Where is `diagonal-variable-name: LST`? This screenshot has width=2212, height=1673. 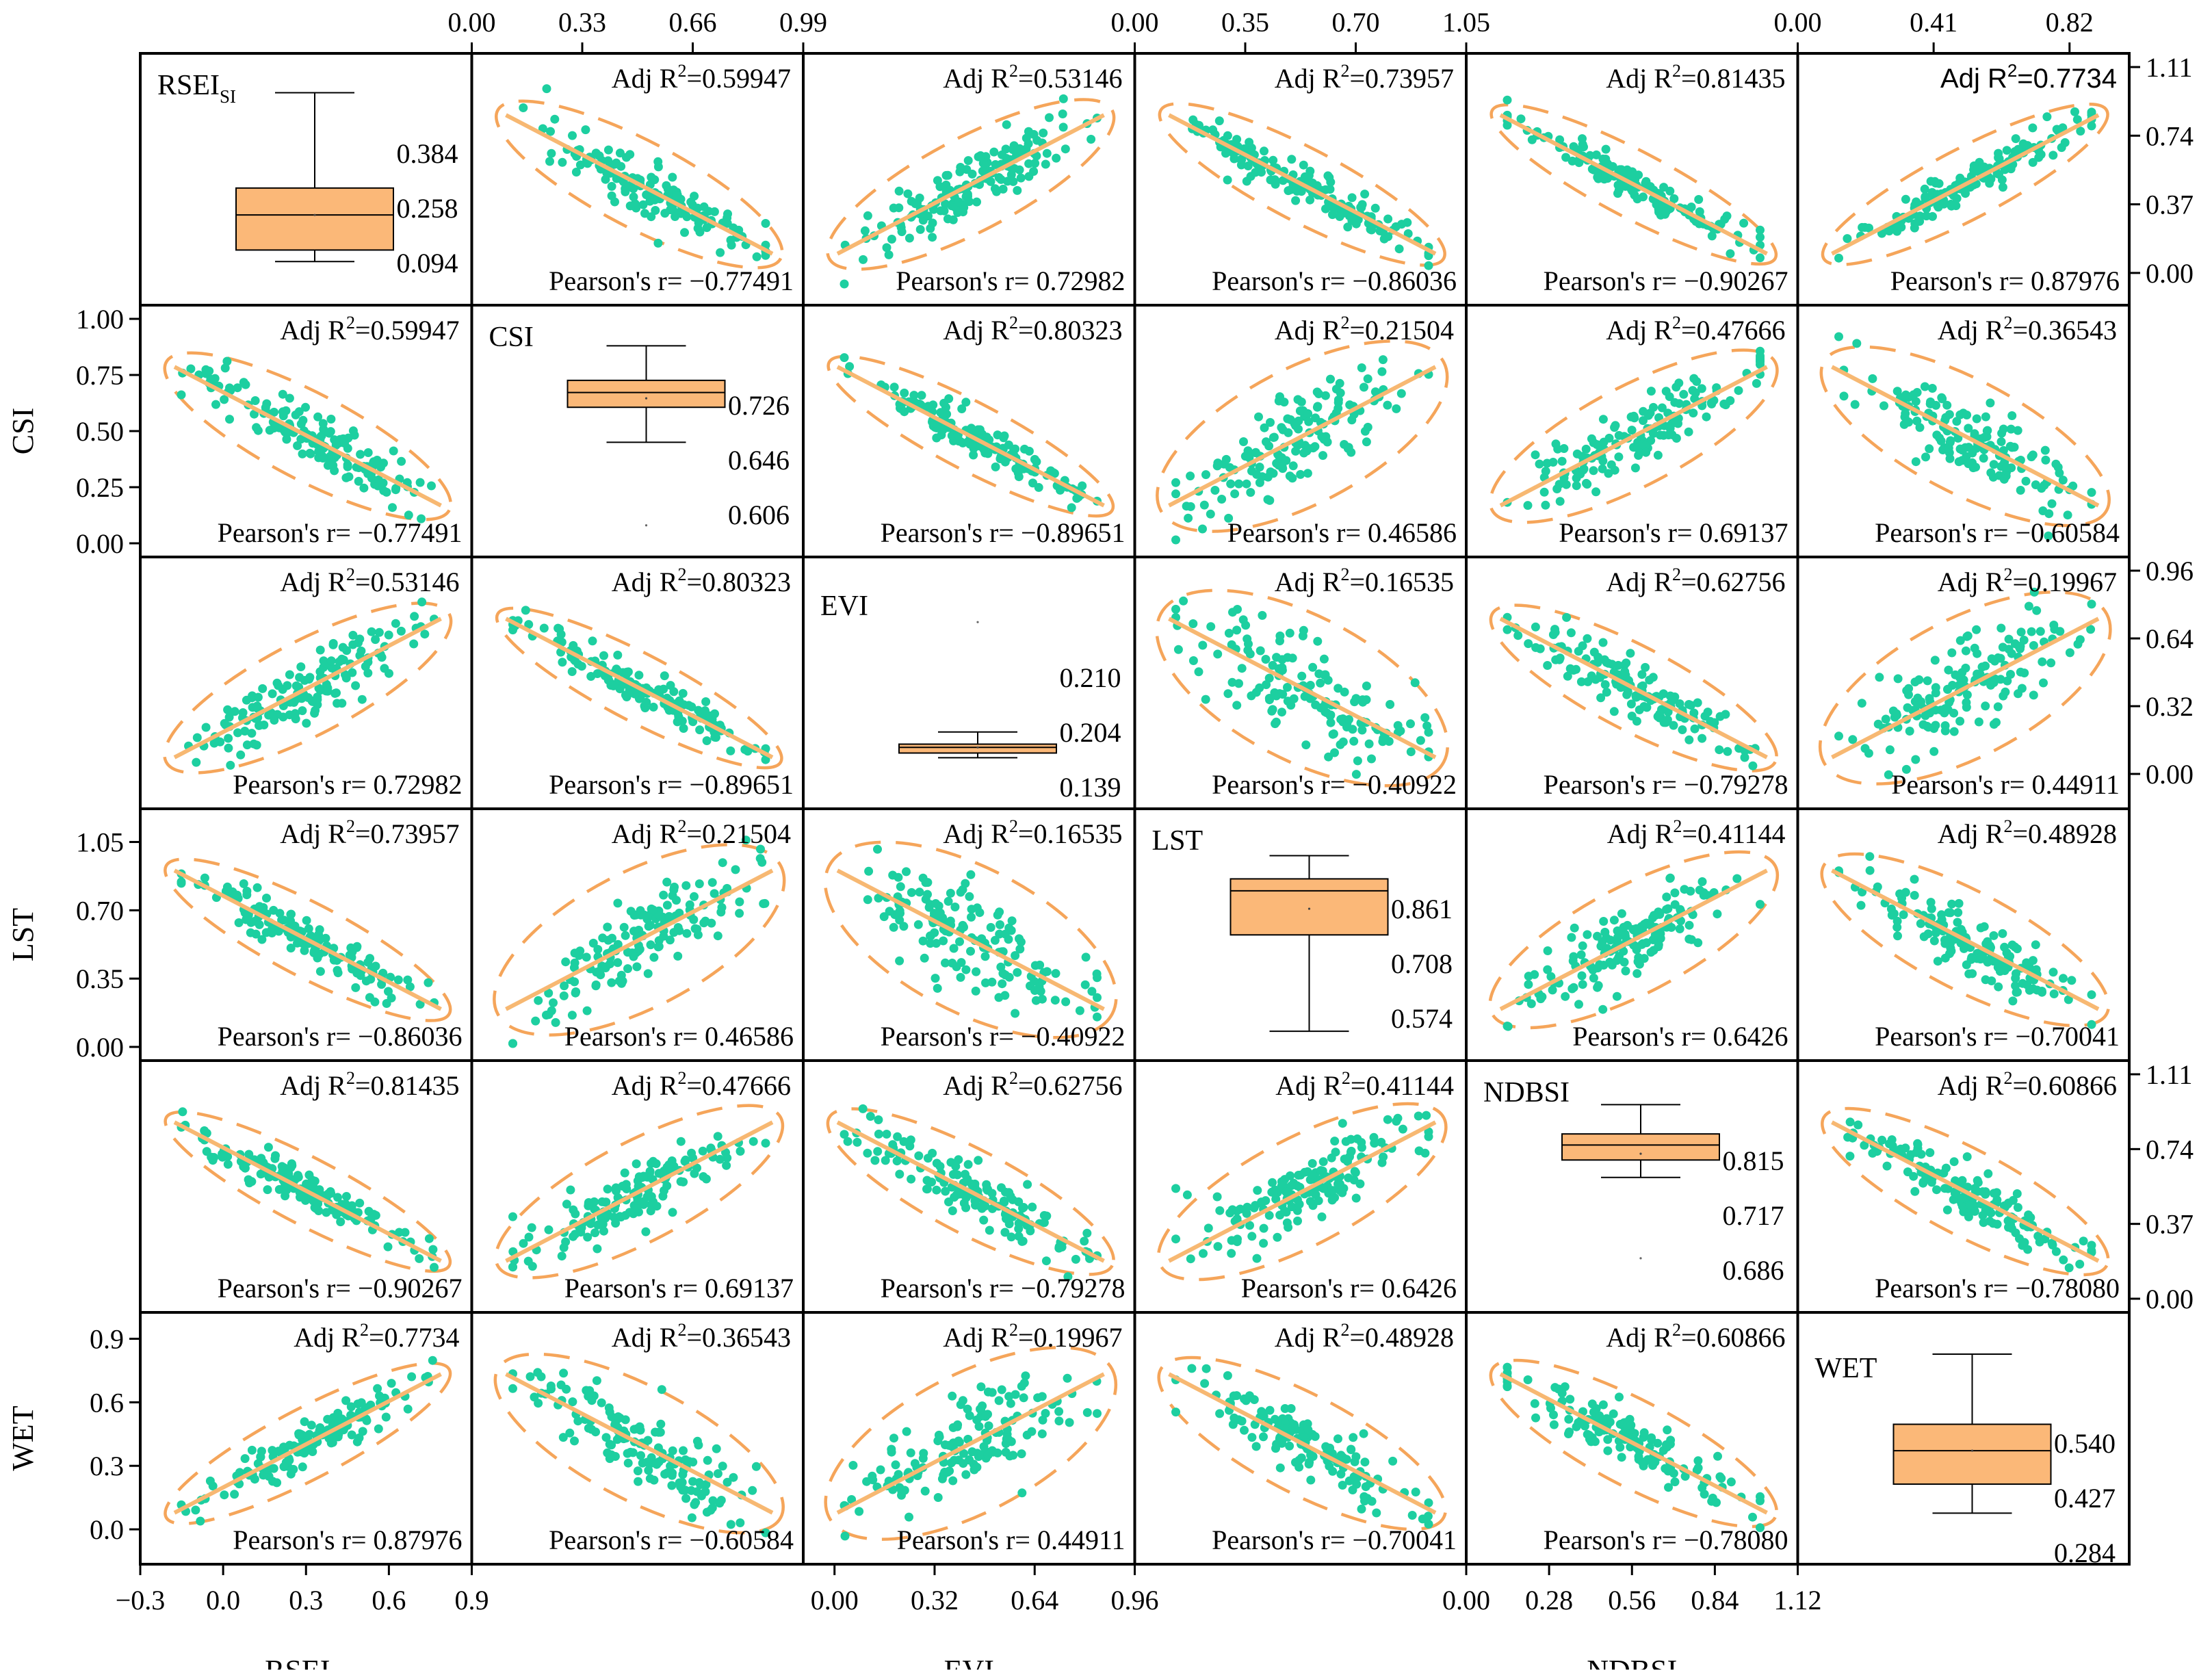 diagonal-variable-name: LST is located at coordinates (1177, 841).